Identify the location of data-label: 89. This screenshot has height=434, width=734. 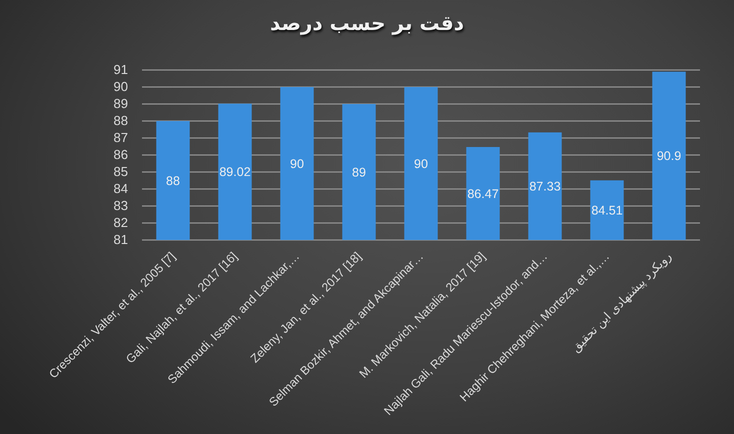
(359, 172).